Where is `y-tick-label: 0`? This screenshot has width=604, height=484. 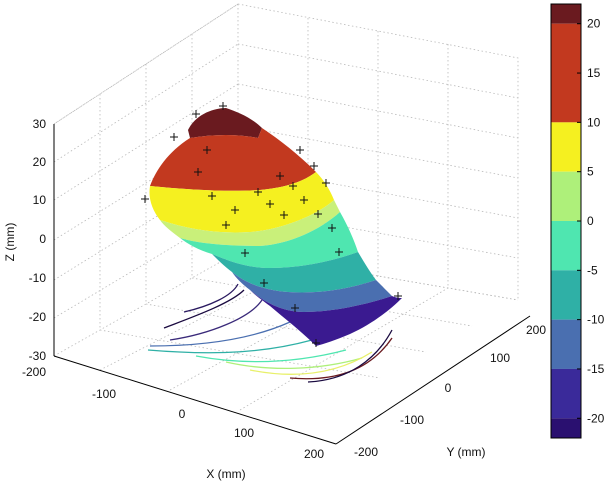
y-tick-label: 0 is located at coordinates (448, 388).